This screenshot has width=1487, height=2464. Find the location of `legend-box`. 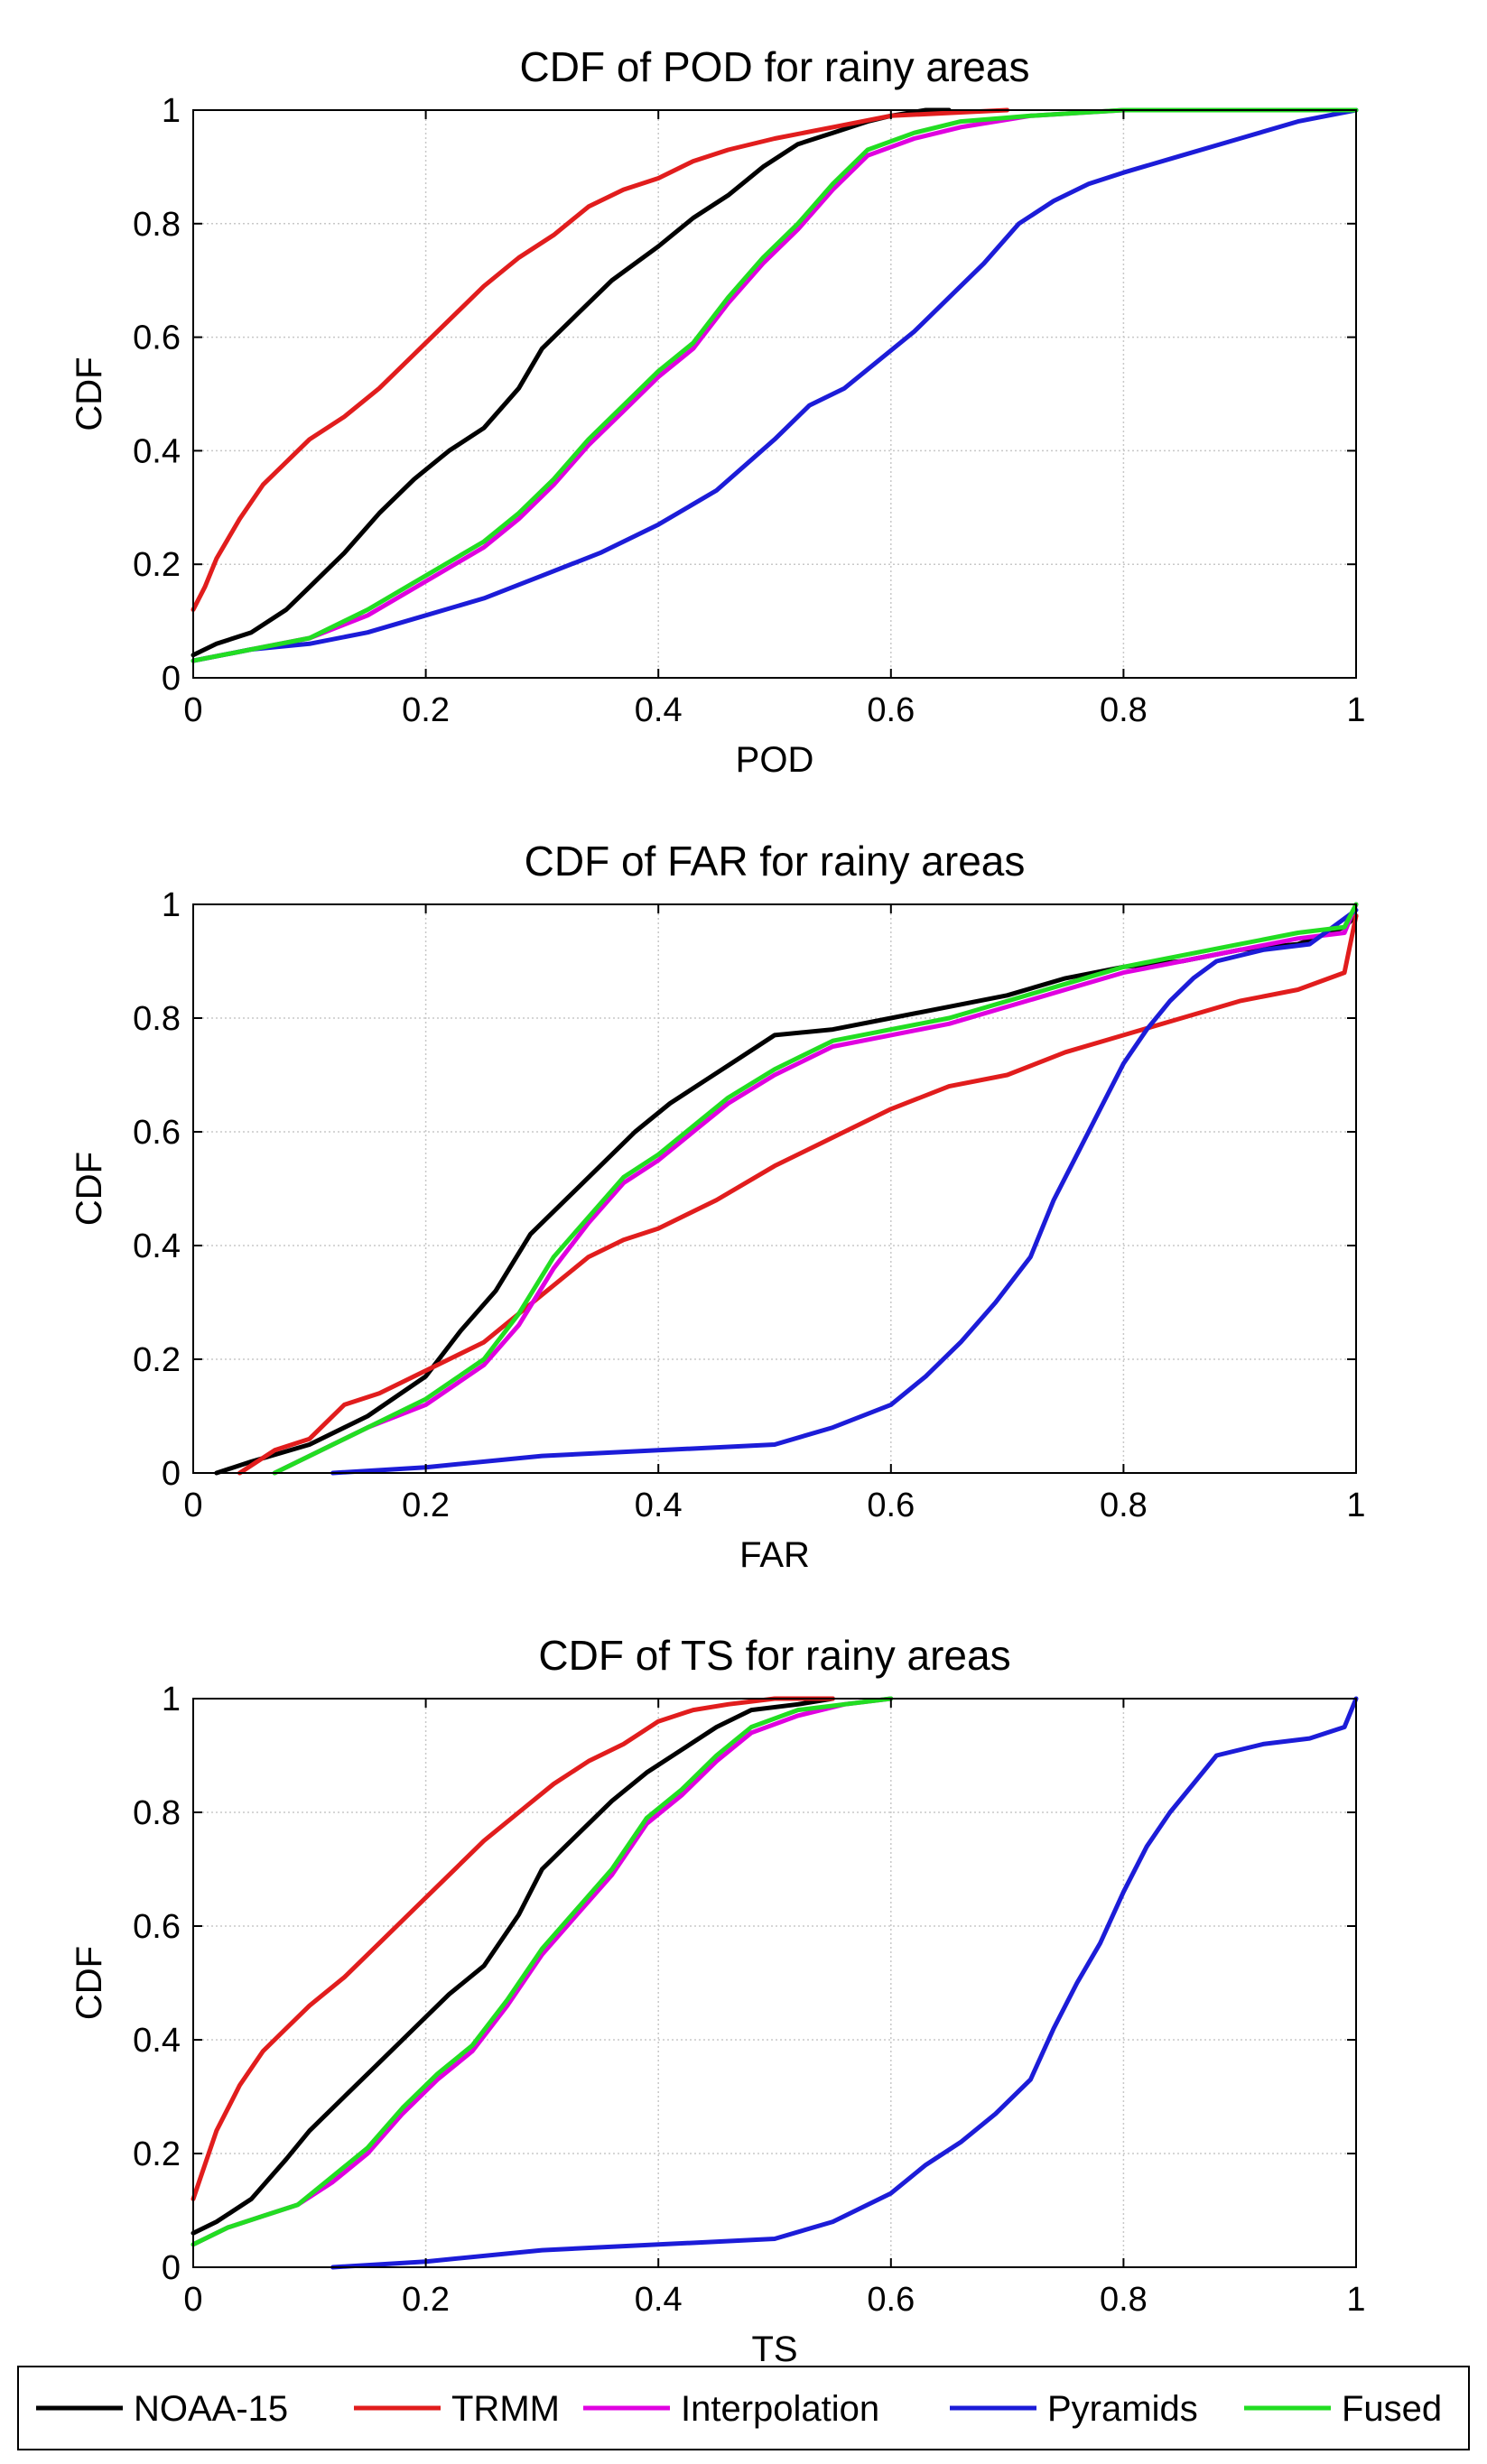

legend-box is located at coordinates (743, 2408).